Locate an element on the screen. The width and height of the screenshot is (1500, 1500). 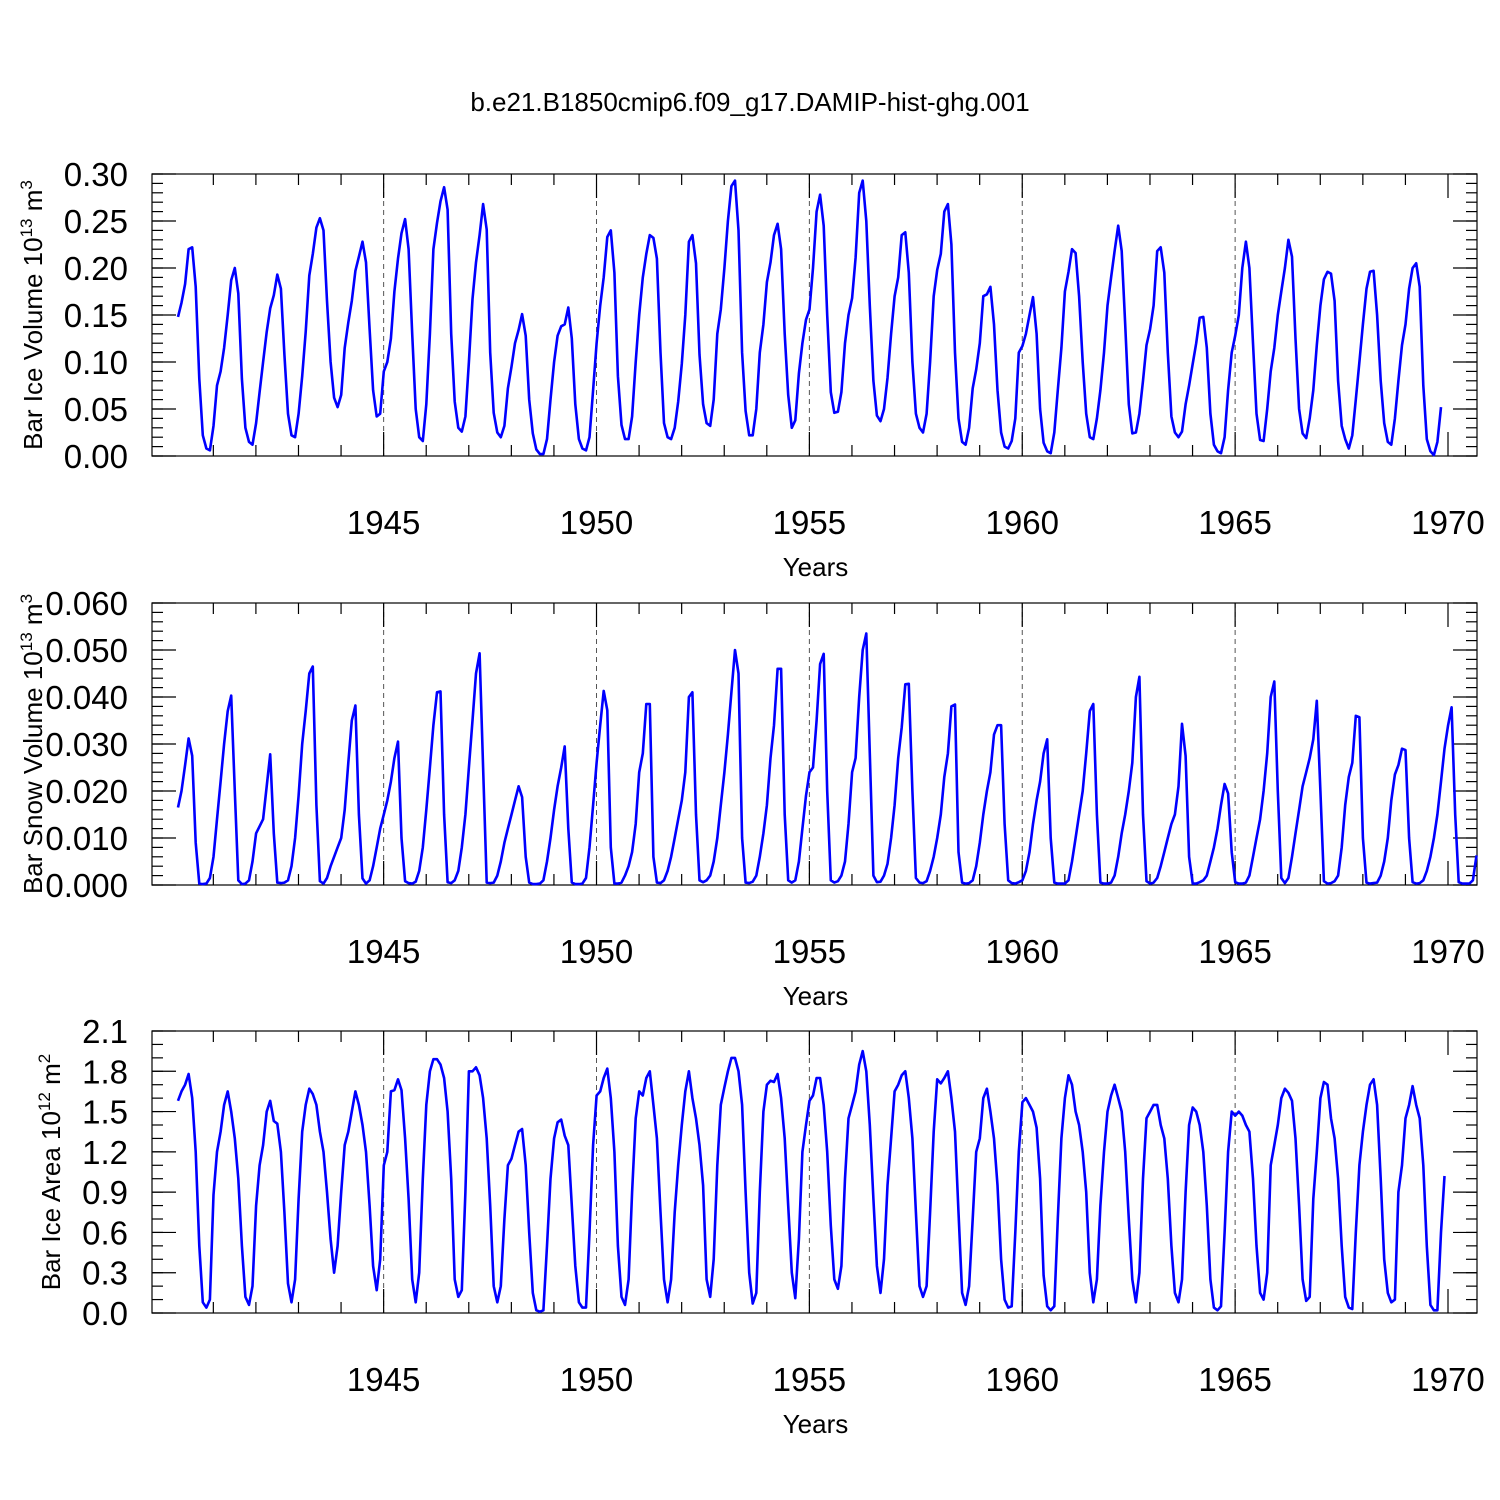
y-tick-label: 0.25 is located at coordinates (96, 221).